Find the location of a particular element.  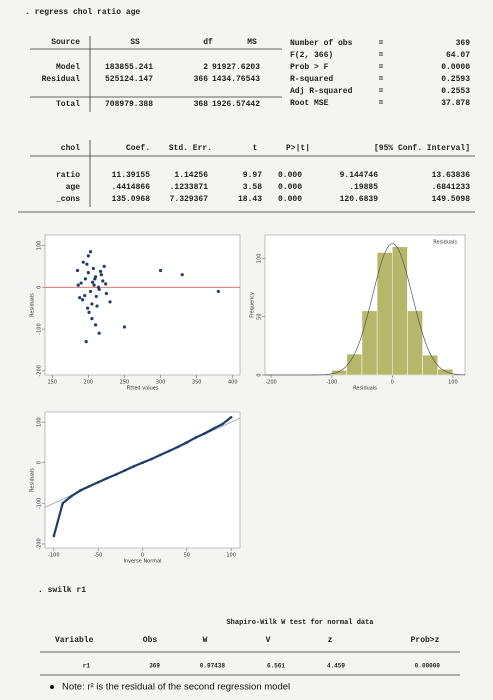

x-tick-label: 350 is located at coordinates (197, 383).